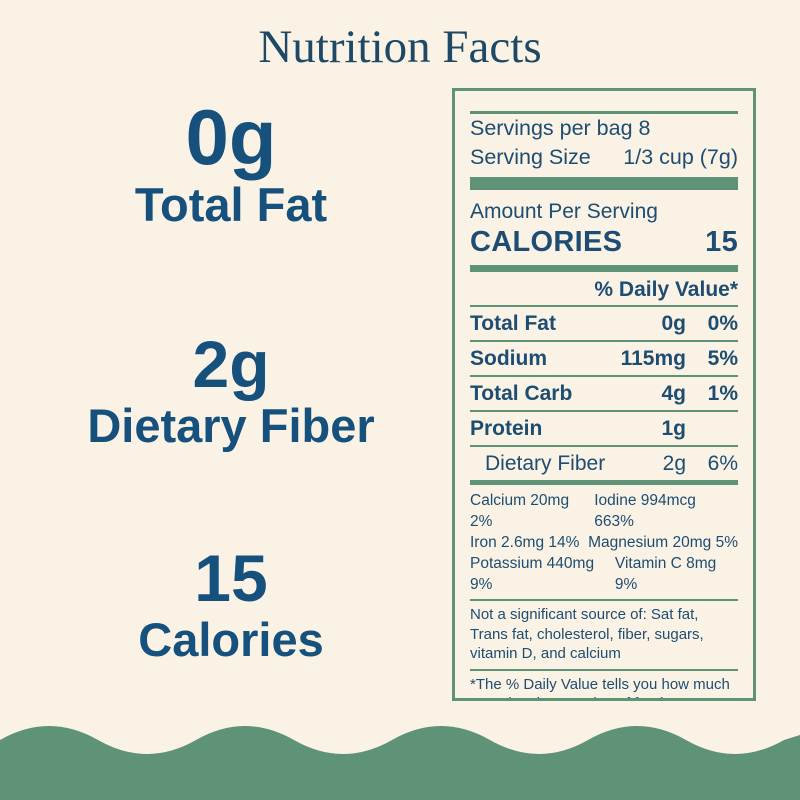  Describe the element at coordinates (231, 578) in the screenshot. I see `highlight-value: 15` at that location.